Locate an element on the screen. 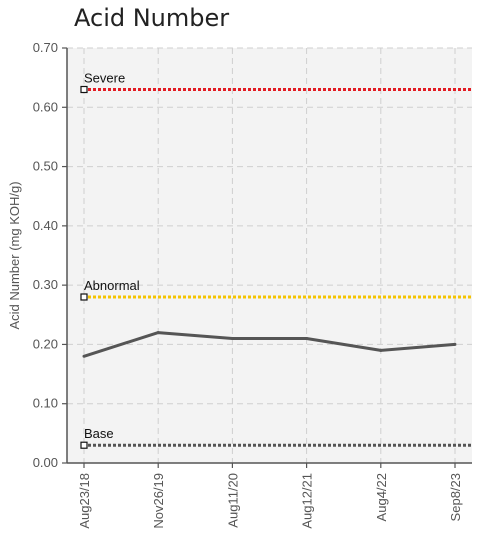  y-tick-label: 0.50 is located at coordinates (45, 166).